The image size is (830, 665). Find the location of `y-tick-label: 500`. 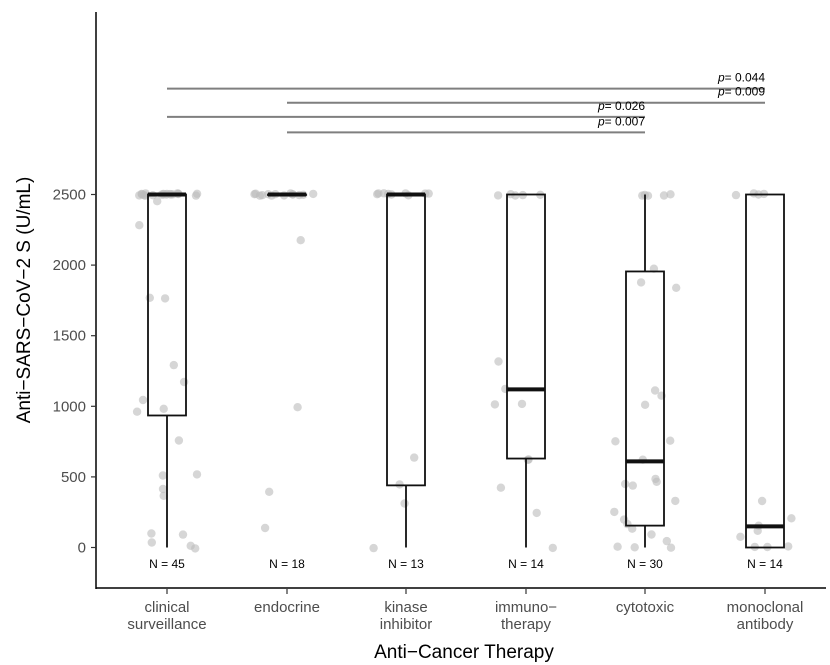

y-tick-label: 500 is located at coordinates (73, 477).